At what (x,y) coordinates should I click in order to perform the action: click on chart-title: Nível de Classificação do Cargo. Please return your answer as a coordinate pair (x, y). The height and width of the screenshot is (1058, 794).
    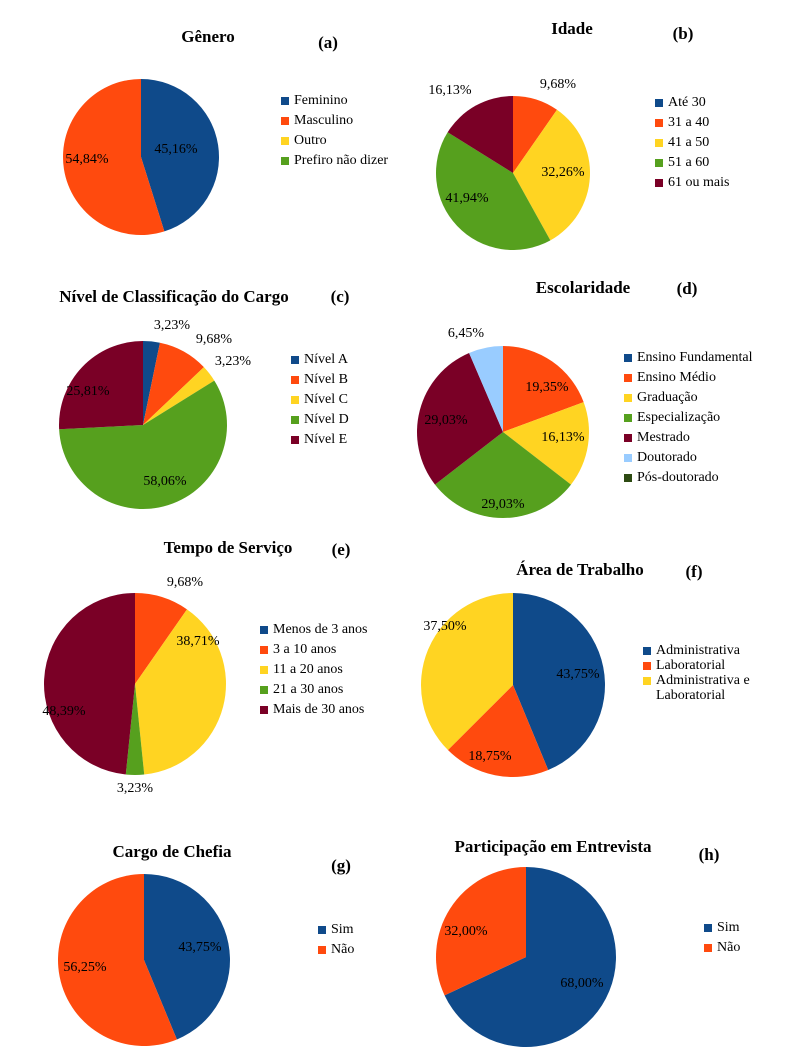
    Looking at the image, I should click on (173, 296).